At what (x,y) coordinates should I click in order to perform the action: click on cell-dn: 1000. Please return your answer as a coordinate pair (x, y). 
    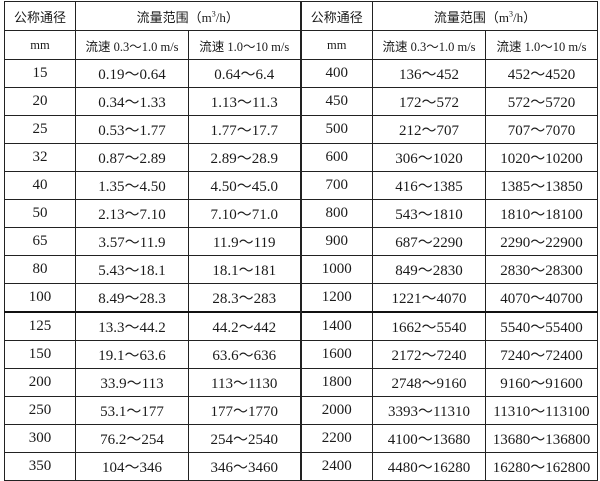
    Looking at the image, I should click on (336, 269).